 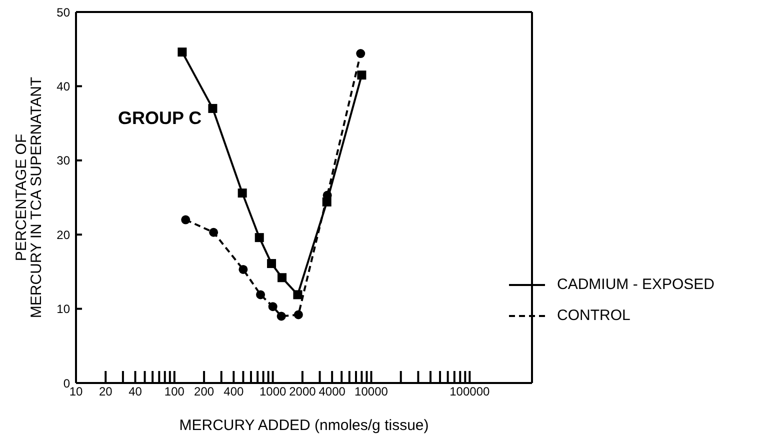 What do you see at coordinates (76, 391) in the screenshot?
I see `x-tick-label: 10` at bounding box center [76, 391].